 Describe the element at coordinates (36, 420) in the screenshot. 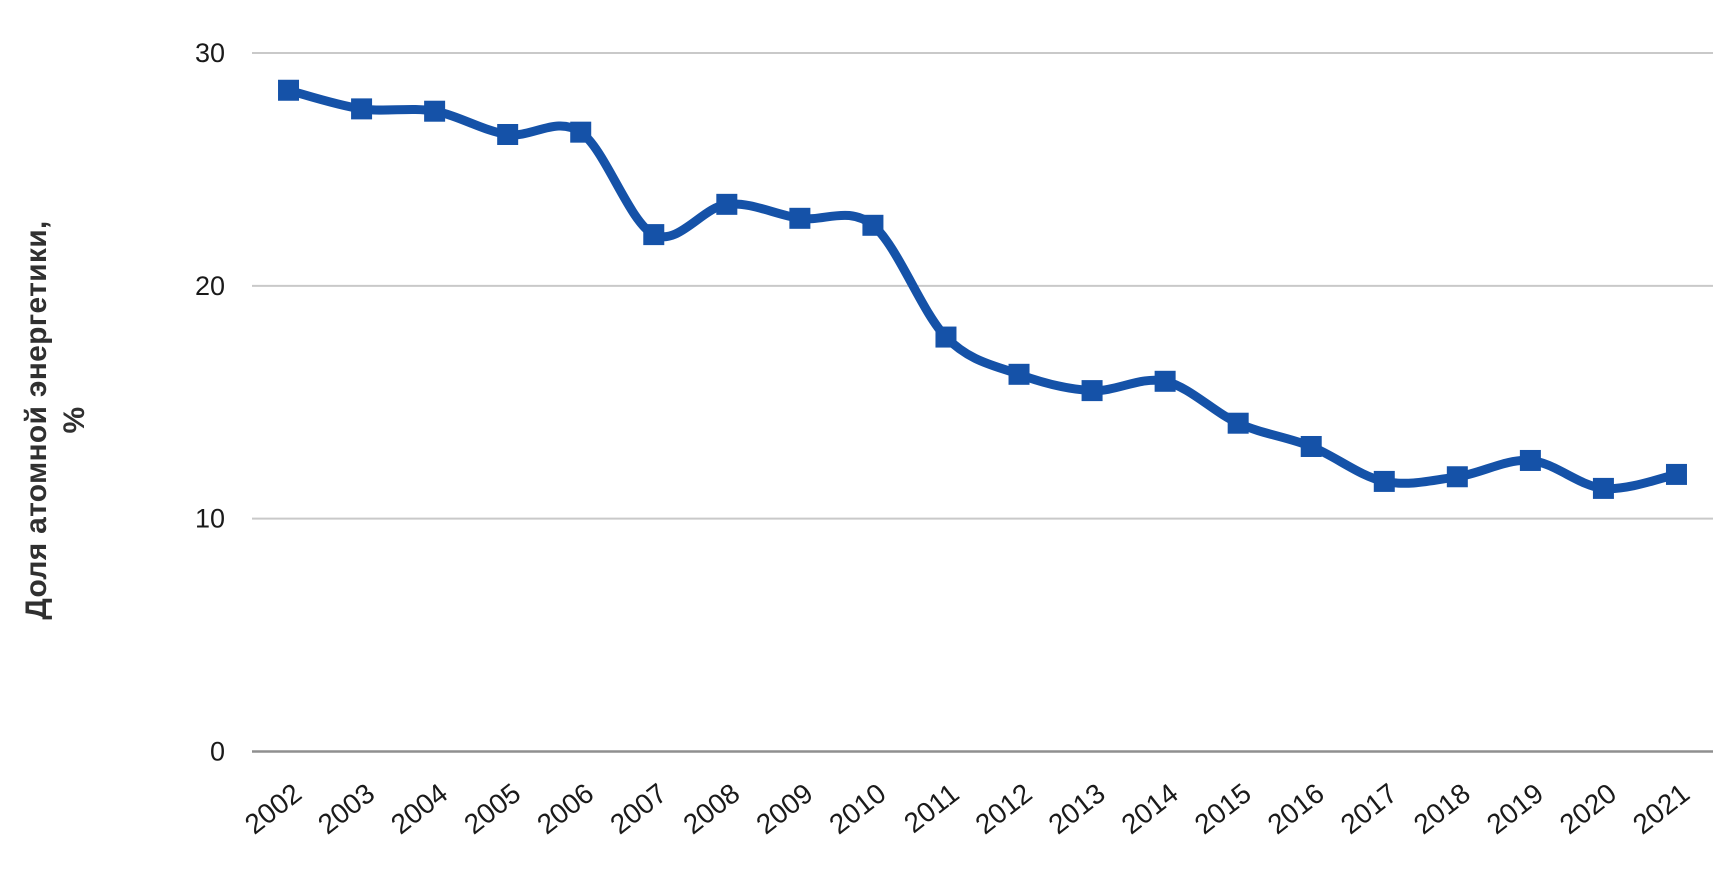

I see `y-axis-title-line1: Доля атомной энергетики,` at that location.